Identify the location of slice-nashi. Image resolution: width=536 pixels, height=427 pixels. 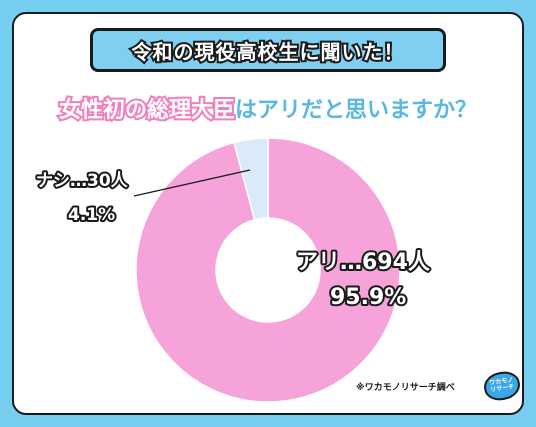
(251, 179).